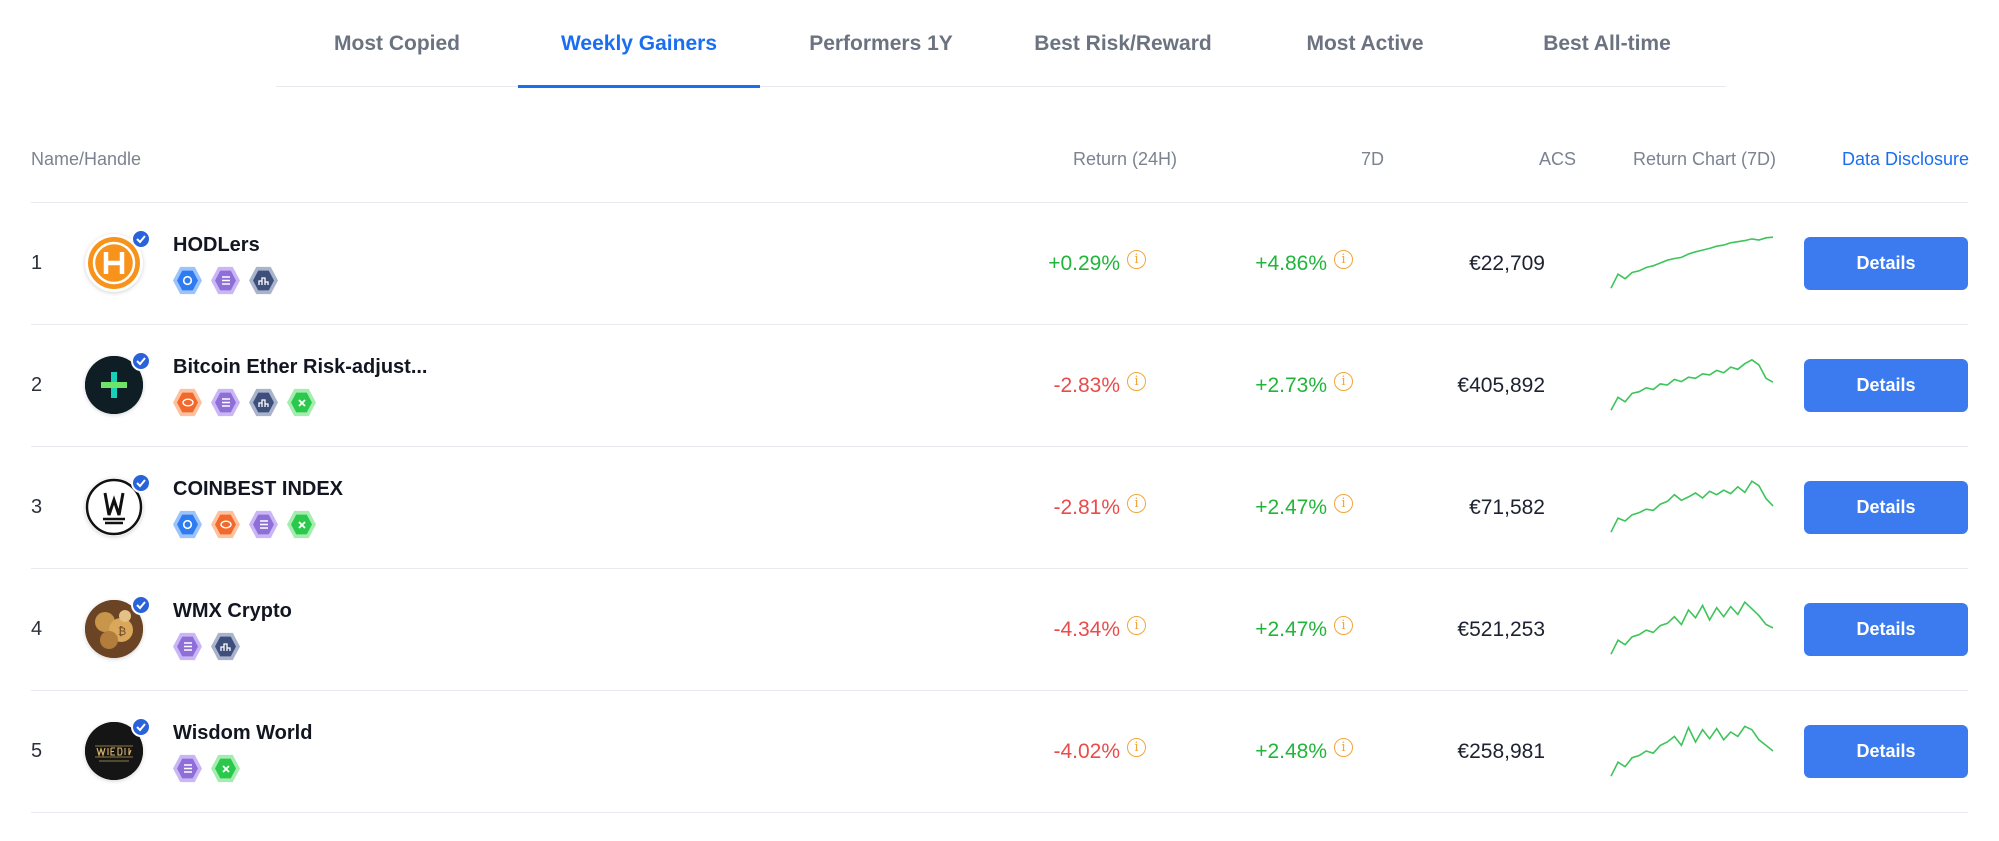 The image size is (1999, 841). Describe the element at coordinates (118, 260) in the screenshot. I see `hodlers-logo-icon` at that location.